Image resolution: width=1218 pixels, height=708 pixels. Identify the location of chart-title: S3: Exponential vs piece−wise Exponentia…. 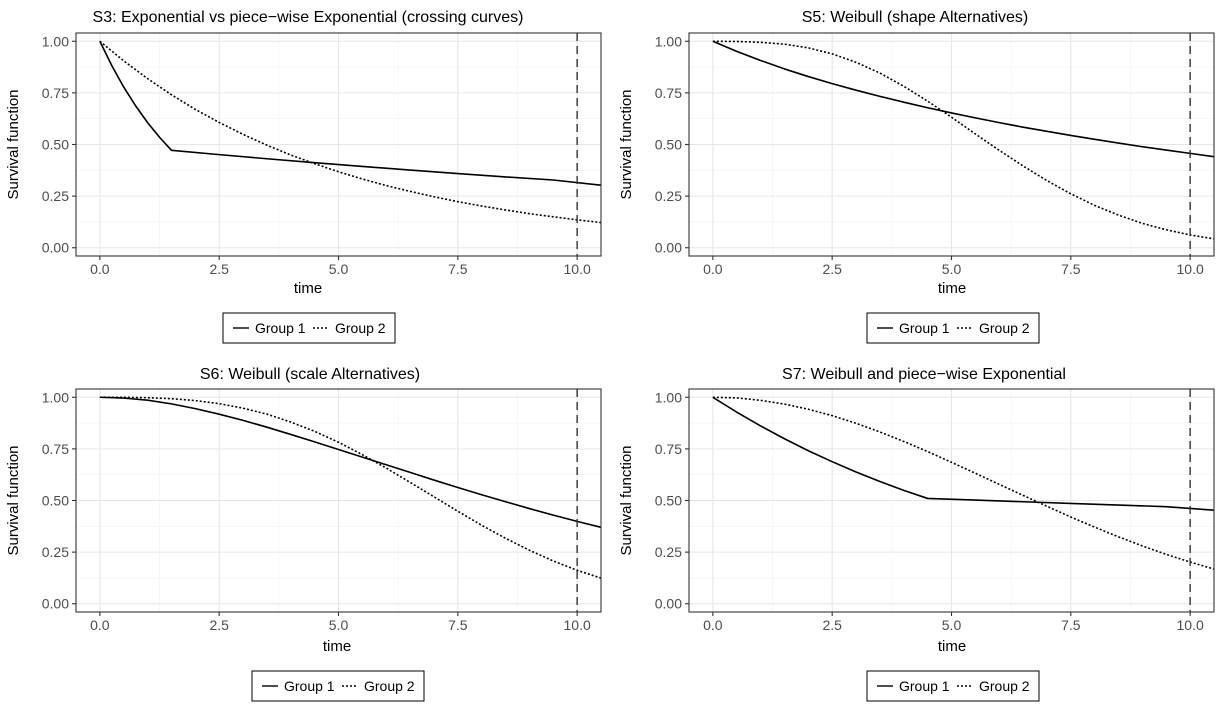
(308, 17).